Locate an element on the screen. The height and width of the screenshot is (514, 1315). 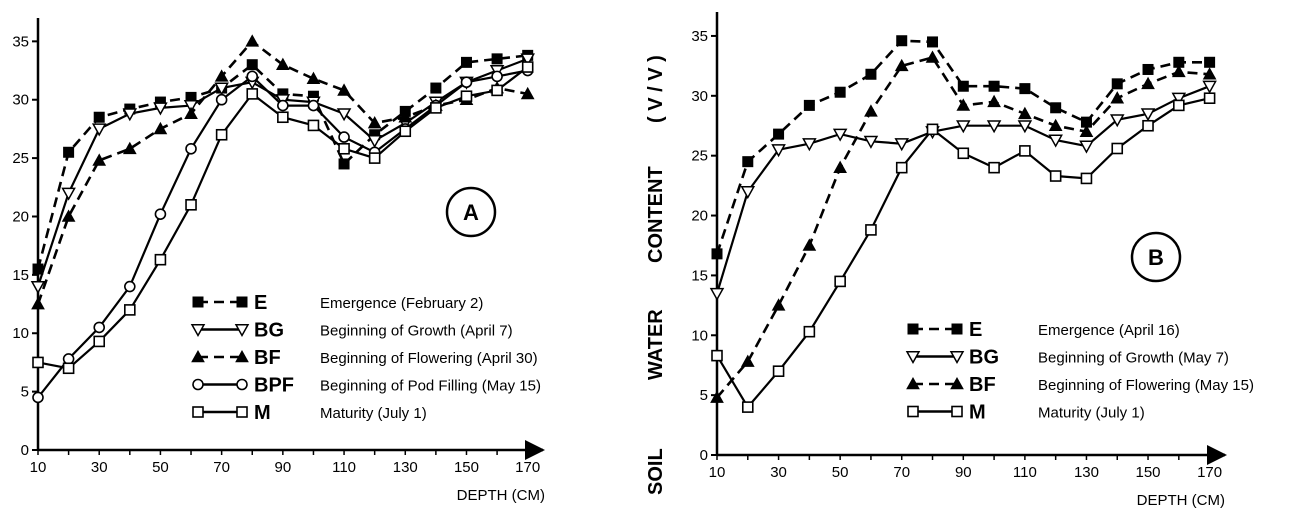
x-tick-label: 90 is located at coordinates (963, 472).